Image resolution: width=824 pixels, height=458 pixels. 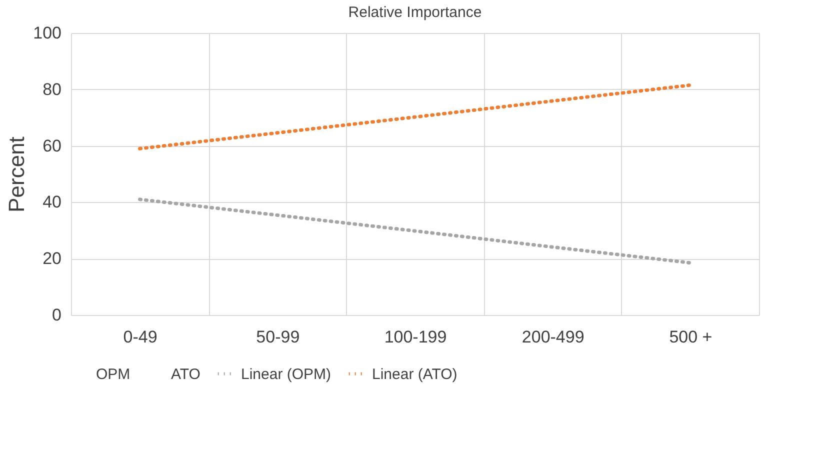 What do you see at coordinates (415, 337) in the screenshot?
I see `x-tick-label: 100-199` at bounding box center [415, 337].